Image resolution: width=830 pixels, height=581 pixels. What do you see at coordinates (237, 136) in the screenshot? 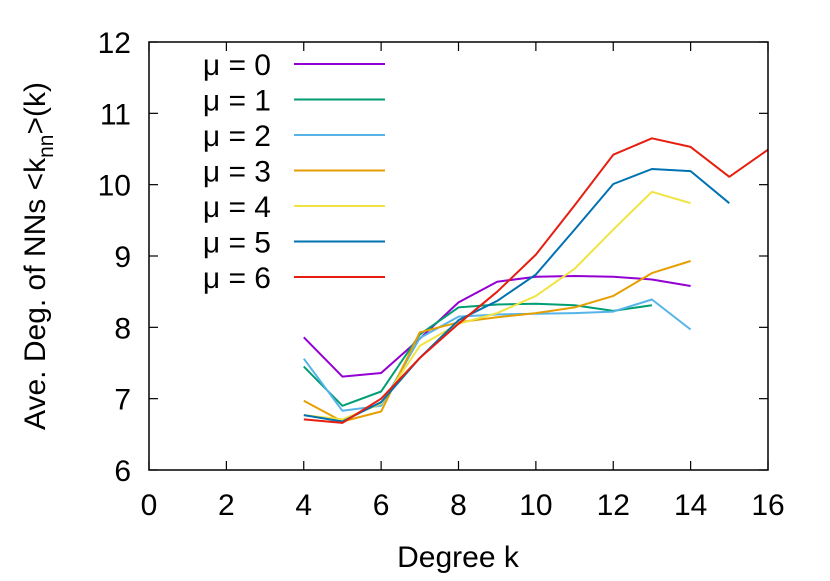
I see `legend-label-2: μ = 2` at bounding box center [237, 136].